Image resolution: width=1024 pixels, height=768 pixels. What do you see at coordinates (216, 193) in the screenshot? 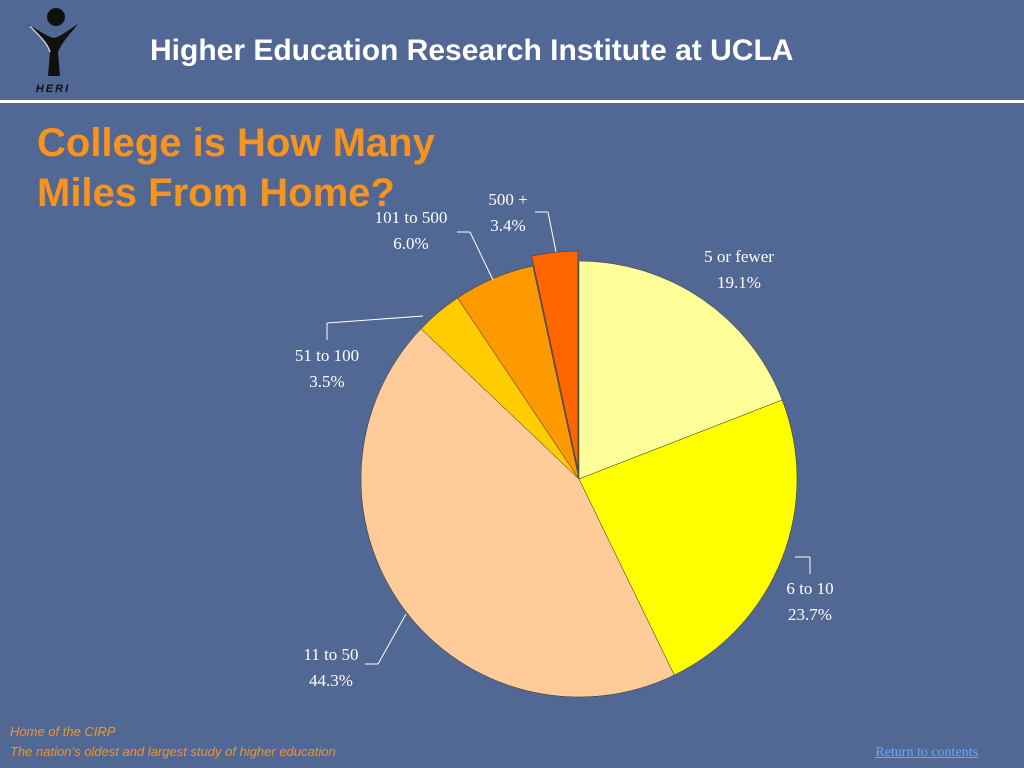
I see `slide-title-line2: Miles From Home?` at bounding box center [216, 193].